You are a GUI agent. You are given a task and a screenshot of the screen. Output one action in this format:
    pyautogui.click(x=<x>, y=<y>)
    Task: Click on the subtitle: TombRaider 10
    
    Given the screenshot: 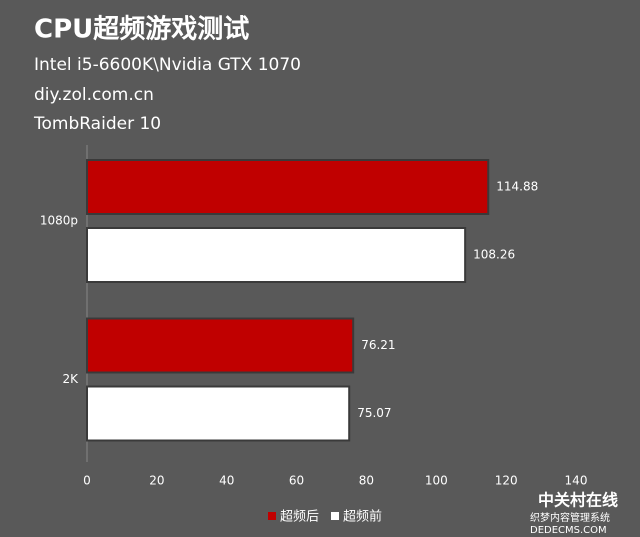 What is the action you would take?
    pyautogui.click(x=97, y=124)
    